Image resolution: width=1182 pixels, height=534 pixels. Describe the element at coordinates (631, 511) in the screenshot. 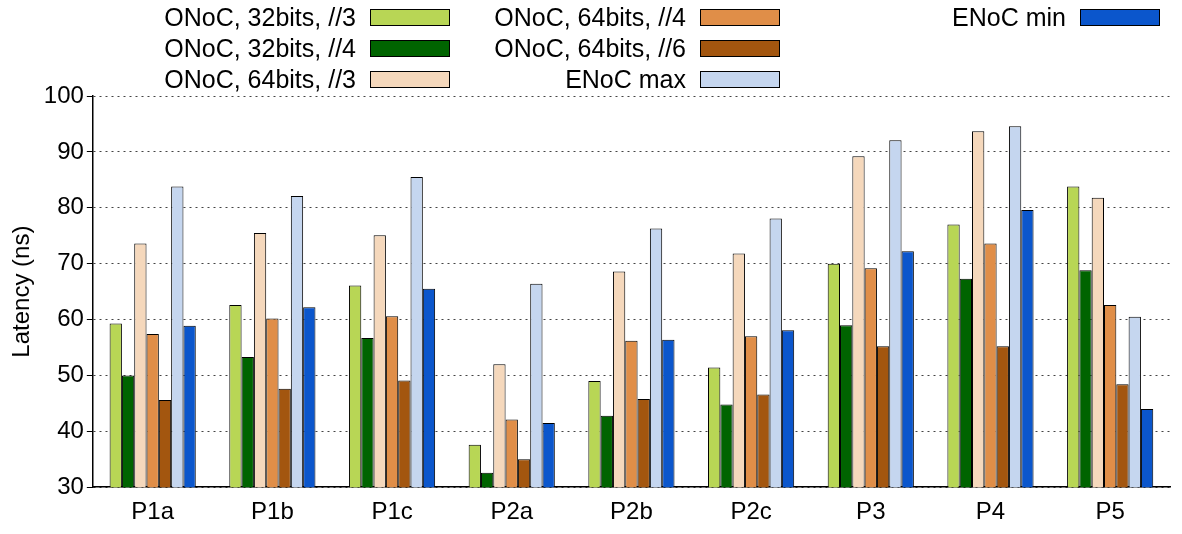

I see `x-tick-label: P2b` at that location.